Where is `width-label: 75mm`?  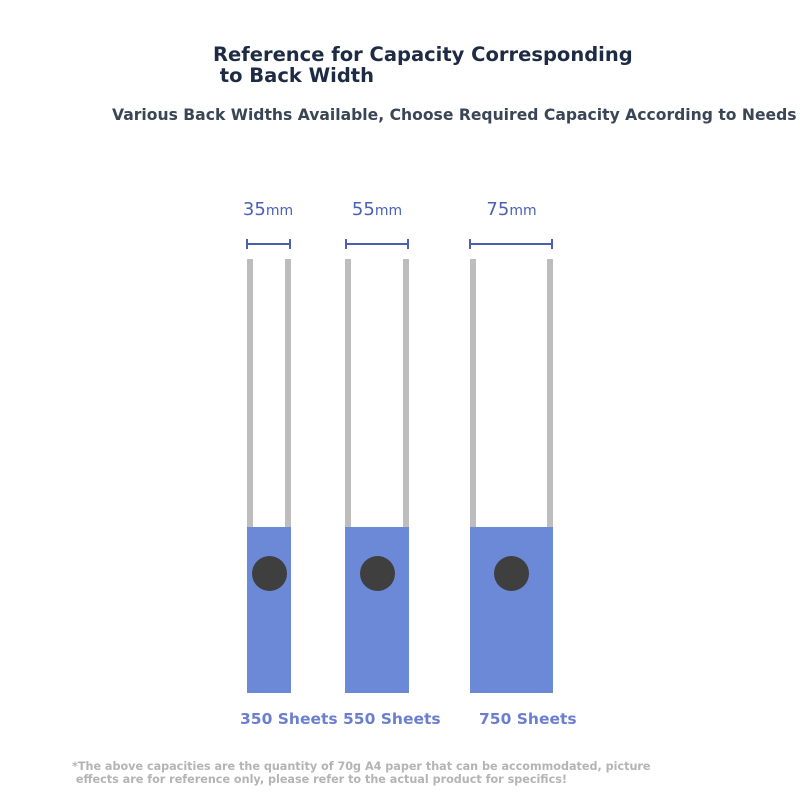
width-label: 75mm is located at coordinates (511, 210).